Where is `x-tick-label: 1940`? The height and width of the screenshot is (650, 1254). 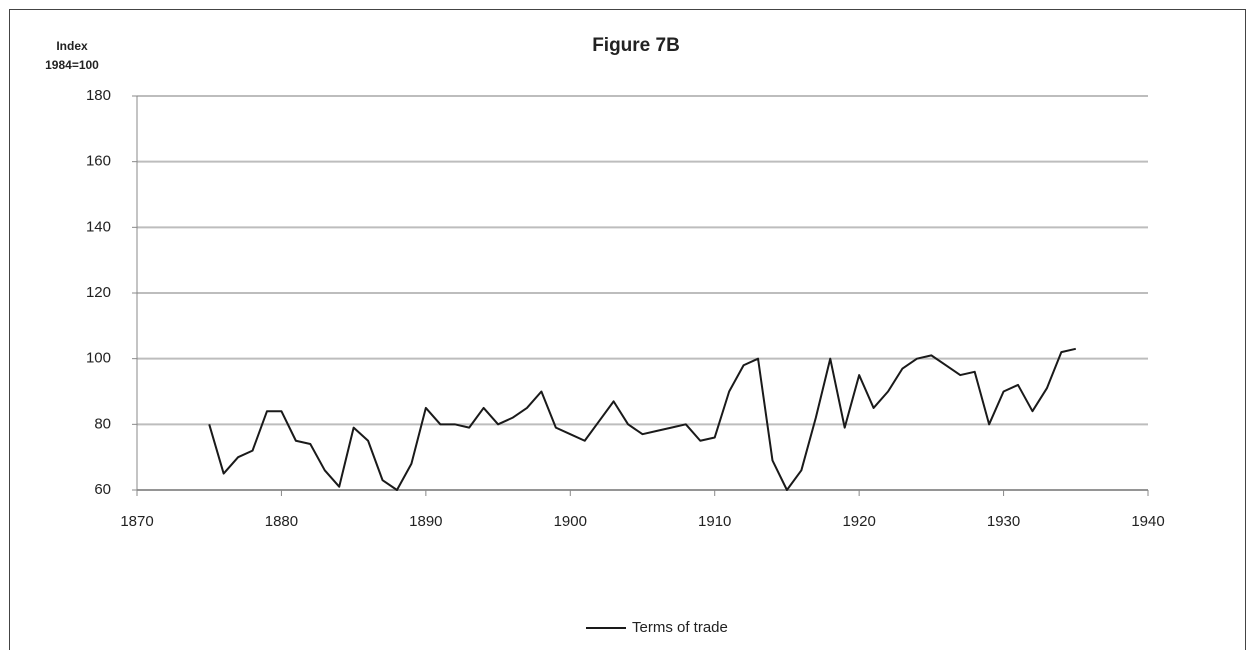
x-tick-label: 1940 is located at coordinates (1147, 521).